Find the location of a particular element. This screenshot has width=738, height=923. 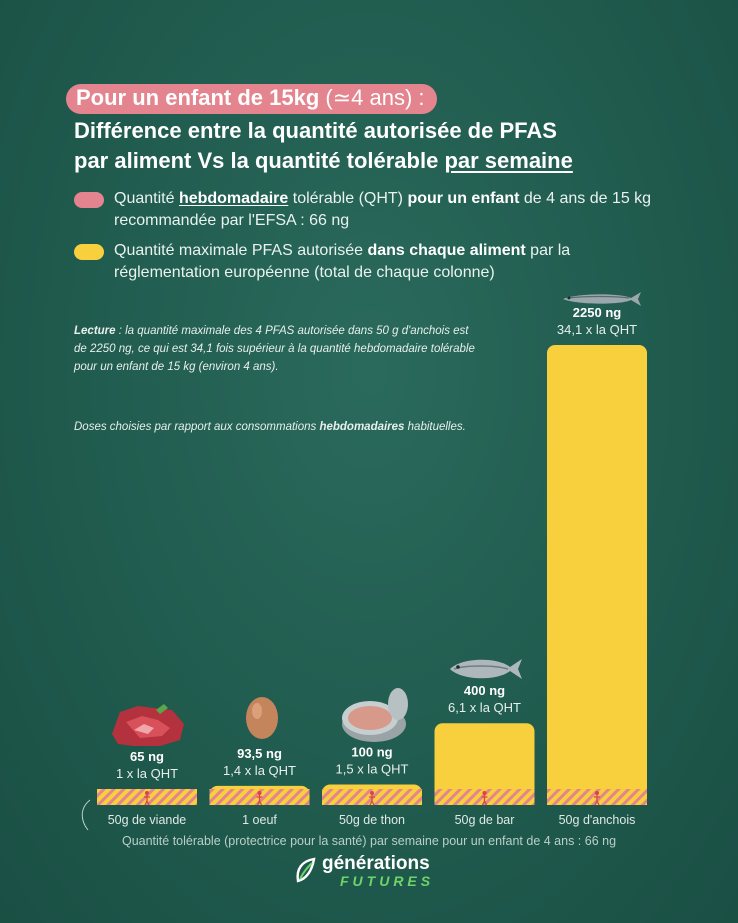

logo-text-1: générations is located at coordinates (376, 863).